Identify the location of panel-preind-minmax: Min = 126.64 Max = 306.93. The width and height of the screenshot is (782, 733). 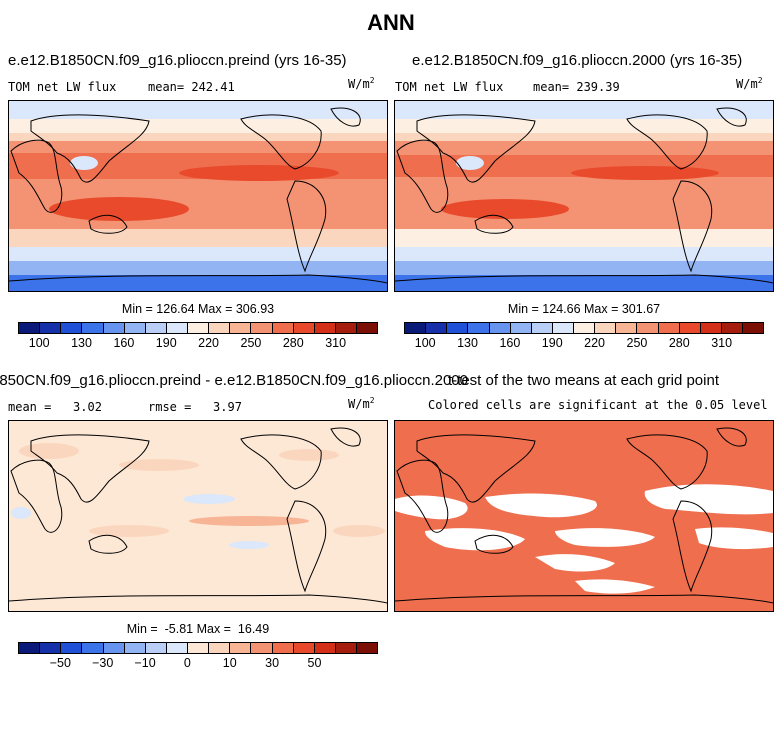
(198, 309).